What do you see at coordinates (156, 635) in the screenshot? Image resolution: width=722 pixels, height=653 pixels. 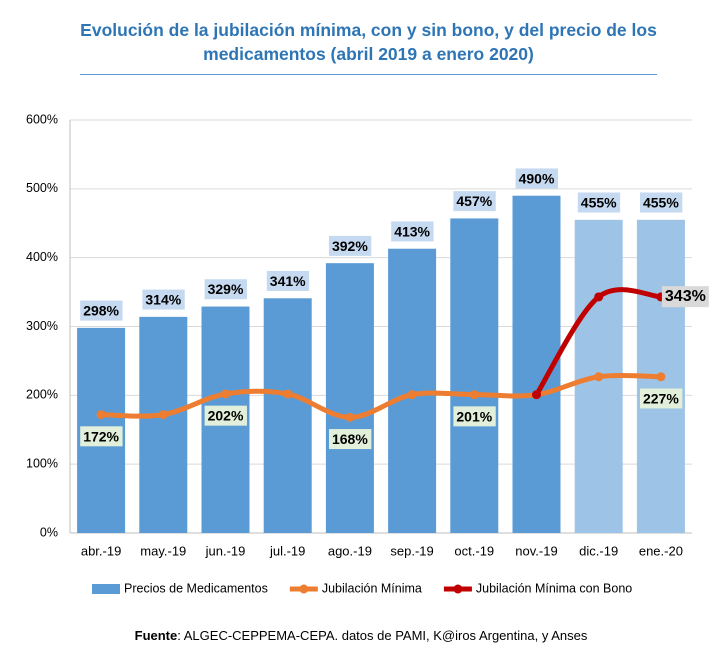 I see `source-label: Fuente` at bounding box center [156, 635].